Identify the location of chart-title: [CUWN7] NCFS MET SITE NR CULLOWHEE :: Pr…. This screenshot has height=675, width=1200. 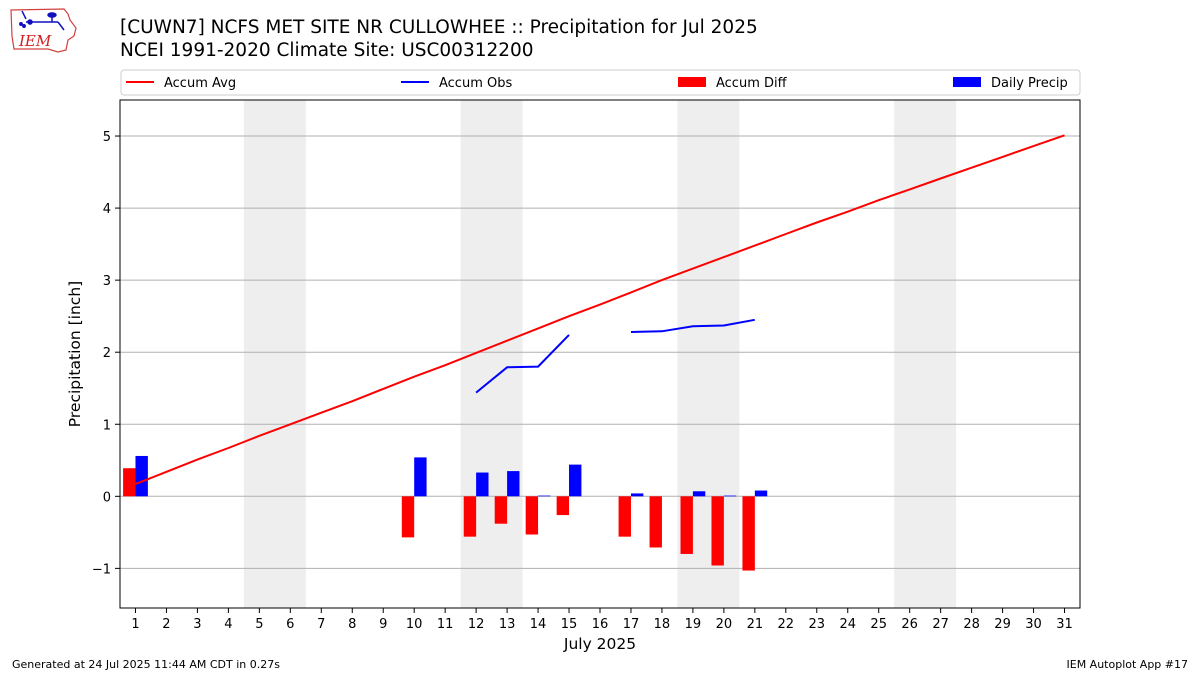
(439, 27).